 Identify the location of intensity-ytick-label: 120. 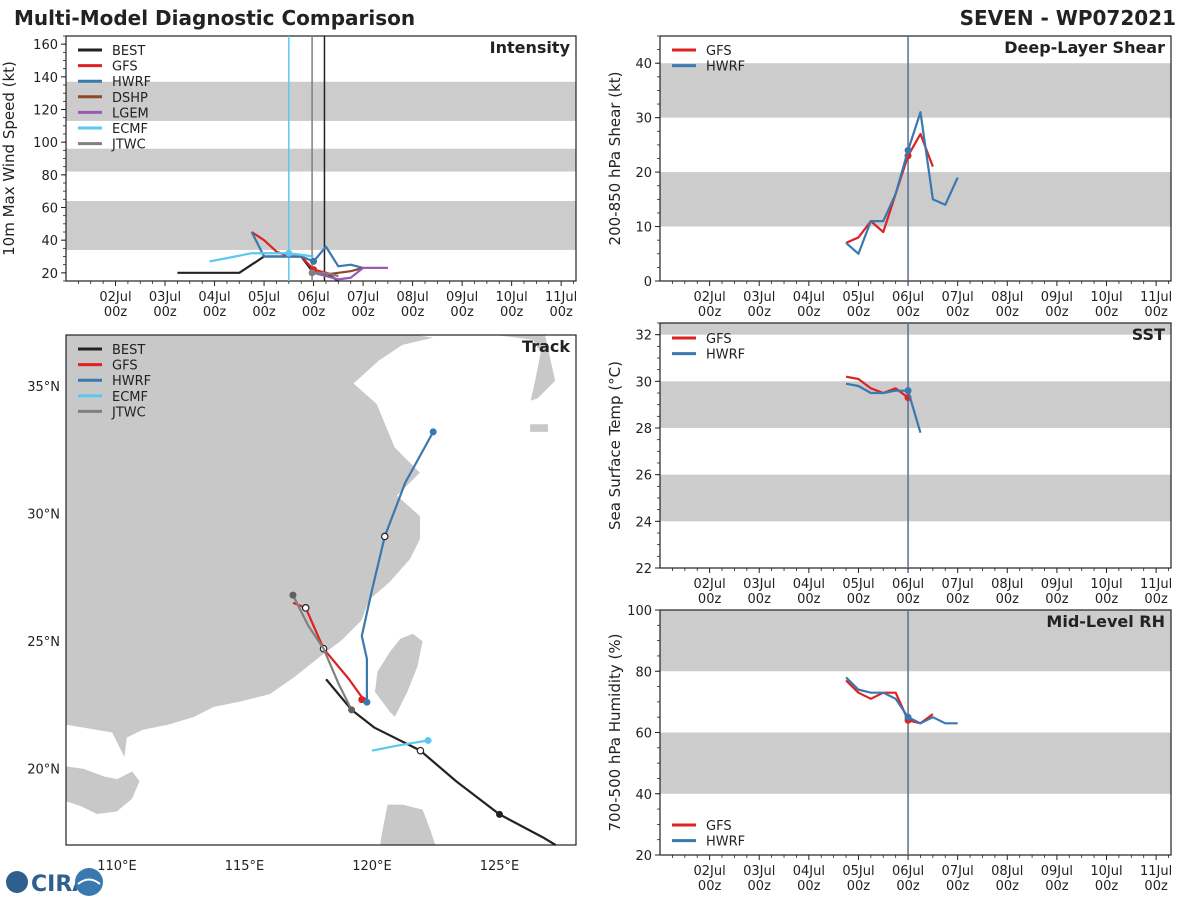
(45, 111).